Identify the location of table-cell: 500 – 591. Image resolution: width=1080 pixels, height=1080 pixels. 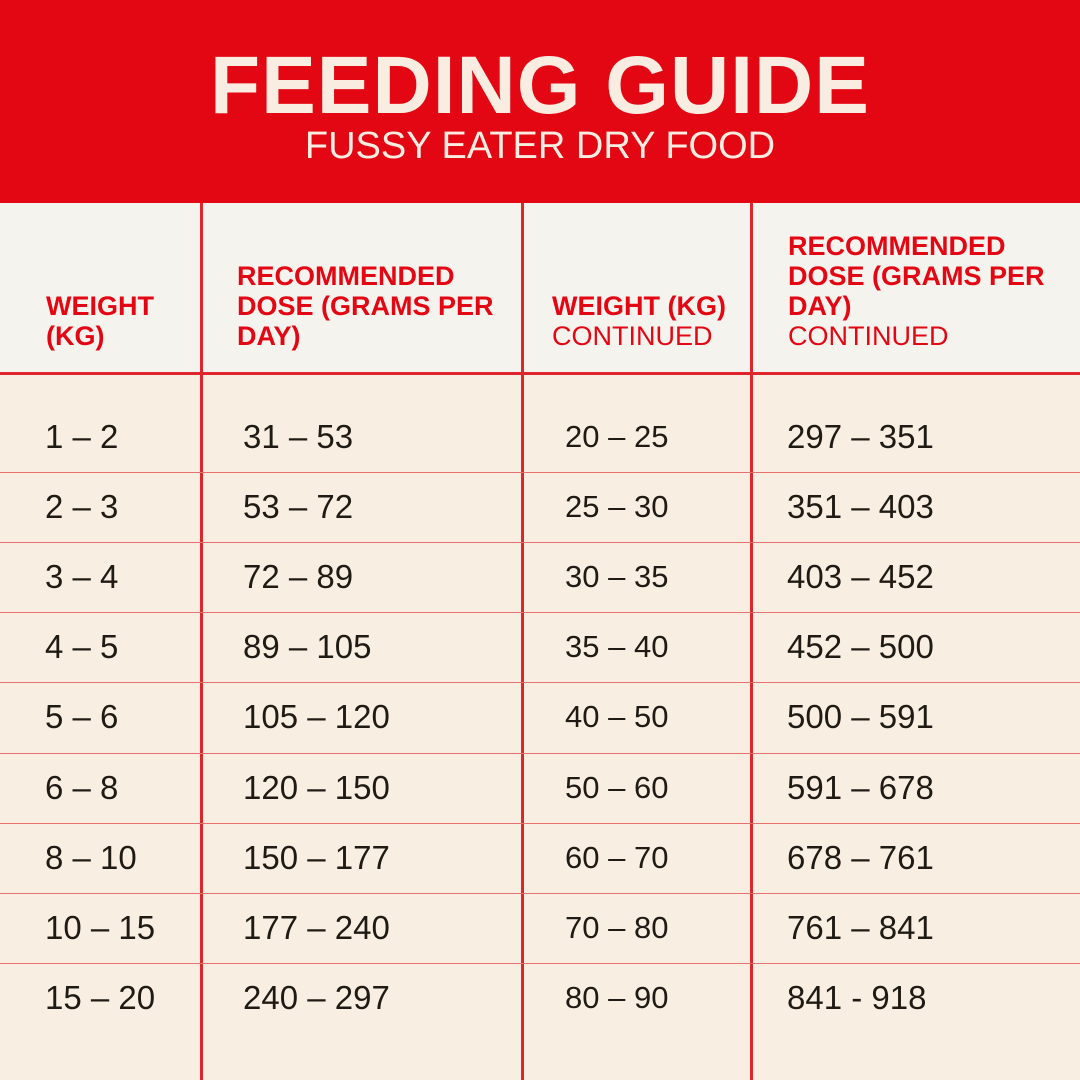
(860, 716).